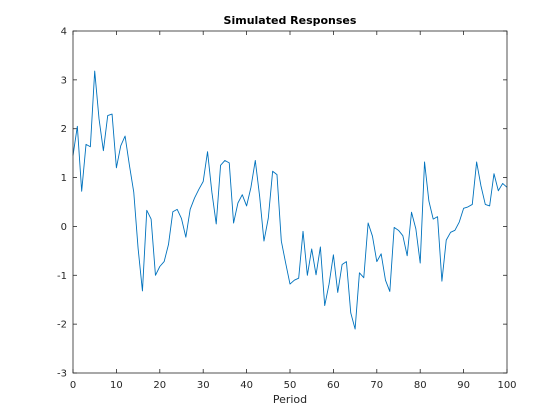  What do you see at coordinates (64, 32) in the screenshot?
I see `y-tick-label: 4` at bounding box center [64, 32].